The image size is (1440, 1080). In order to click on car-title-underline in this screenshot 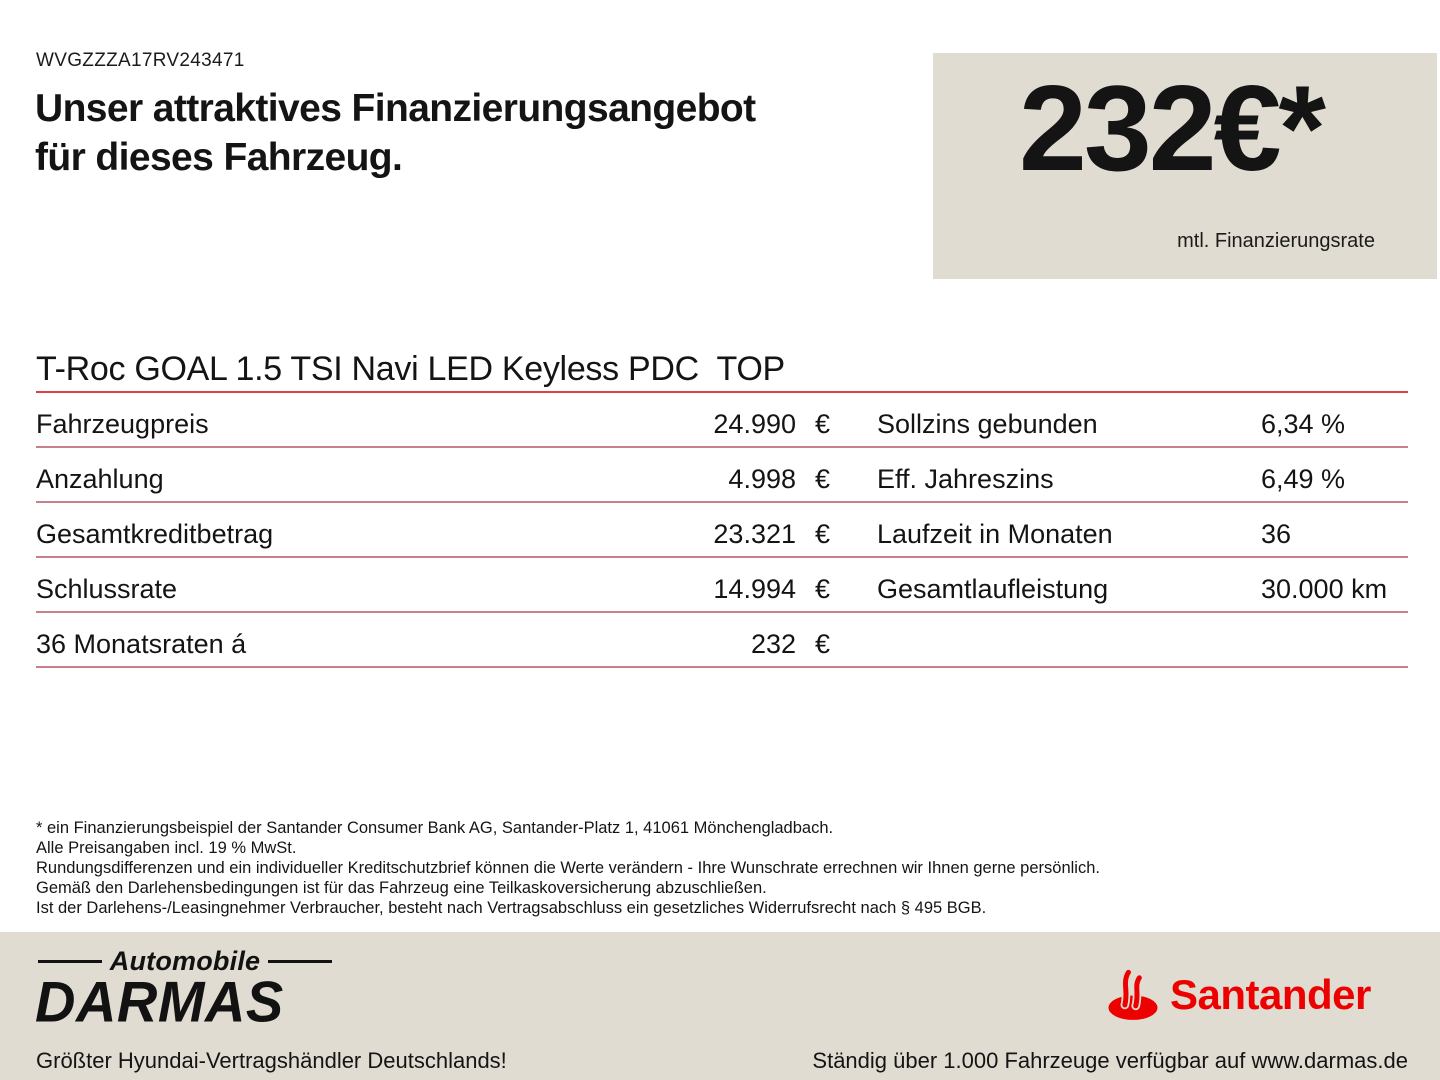, I will do `click(722, 392)`.